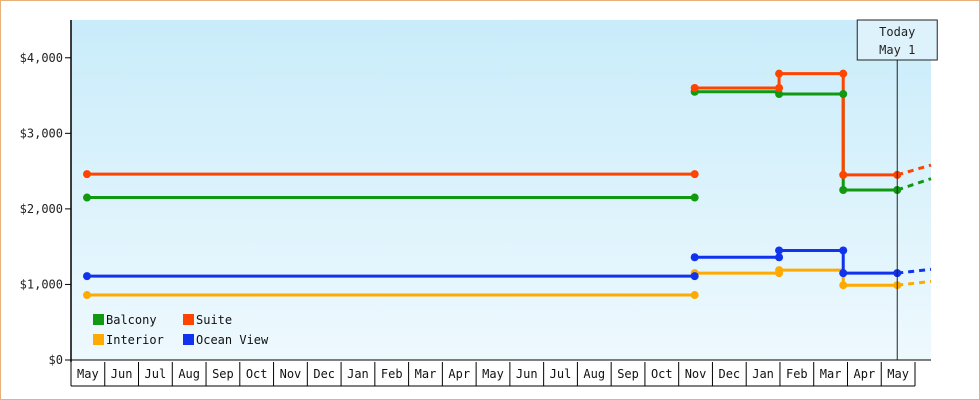 This screenshot has height=400, width=980. Describe the element at coordinates (796, 277) in the screenshot. I see `interior-line` at that location.